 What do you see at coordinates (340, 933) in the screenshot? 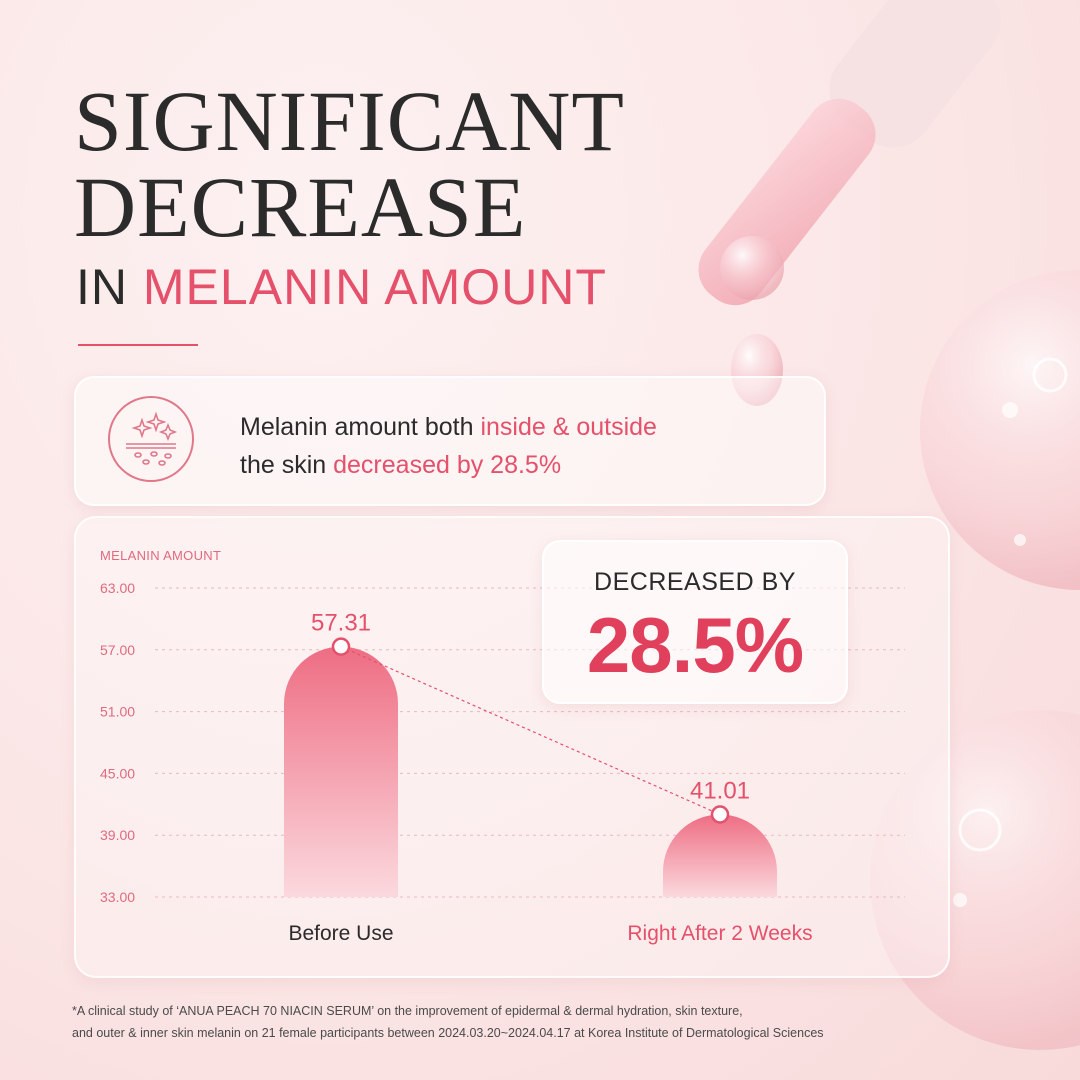
I see `x-tick-label: Before Use` at bounding box center [340, 933].